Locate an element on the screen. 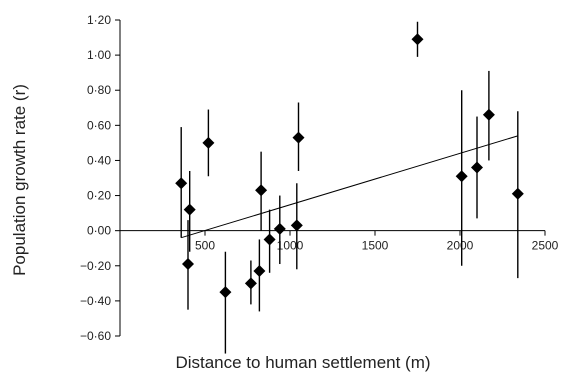 Image resolution: width=569 pixels, height=372 pixels. x-tick-label: 1000 is located at coordinates (290, 246).